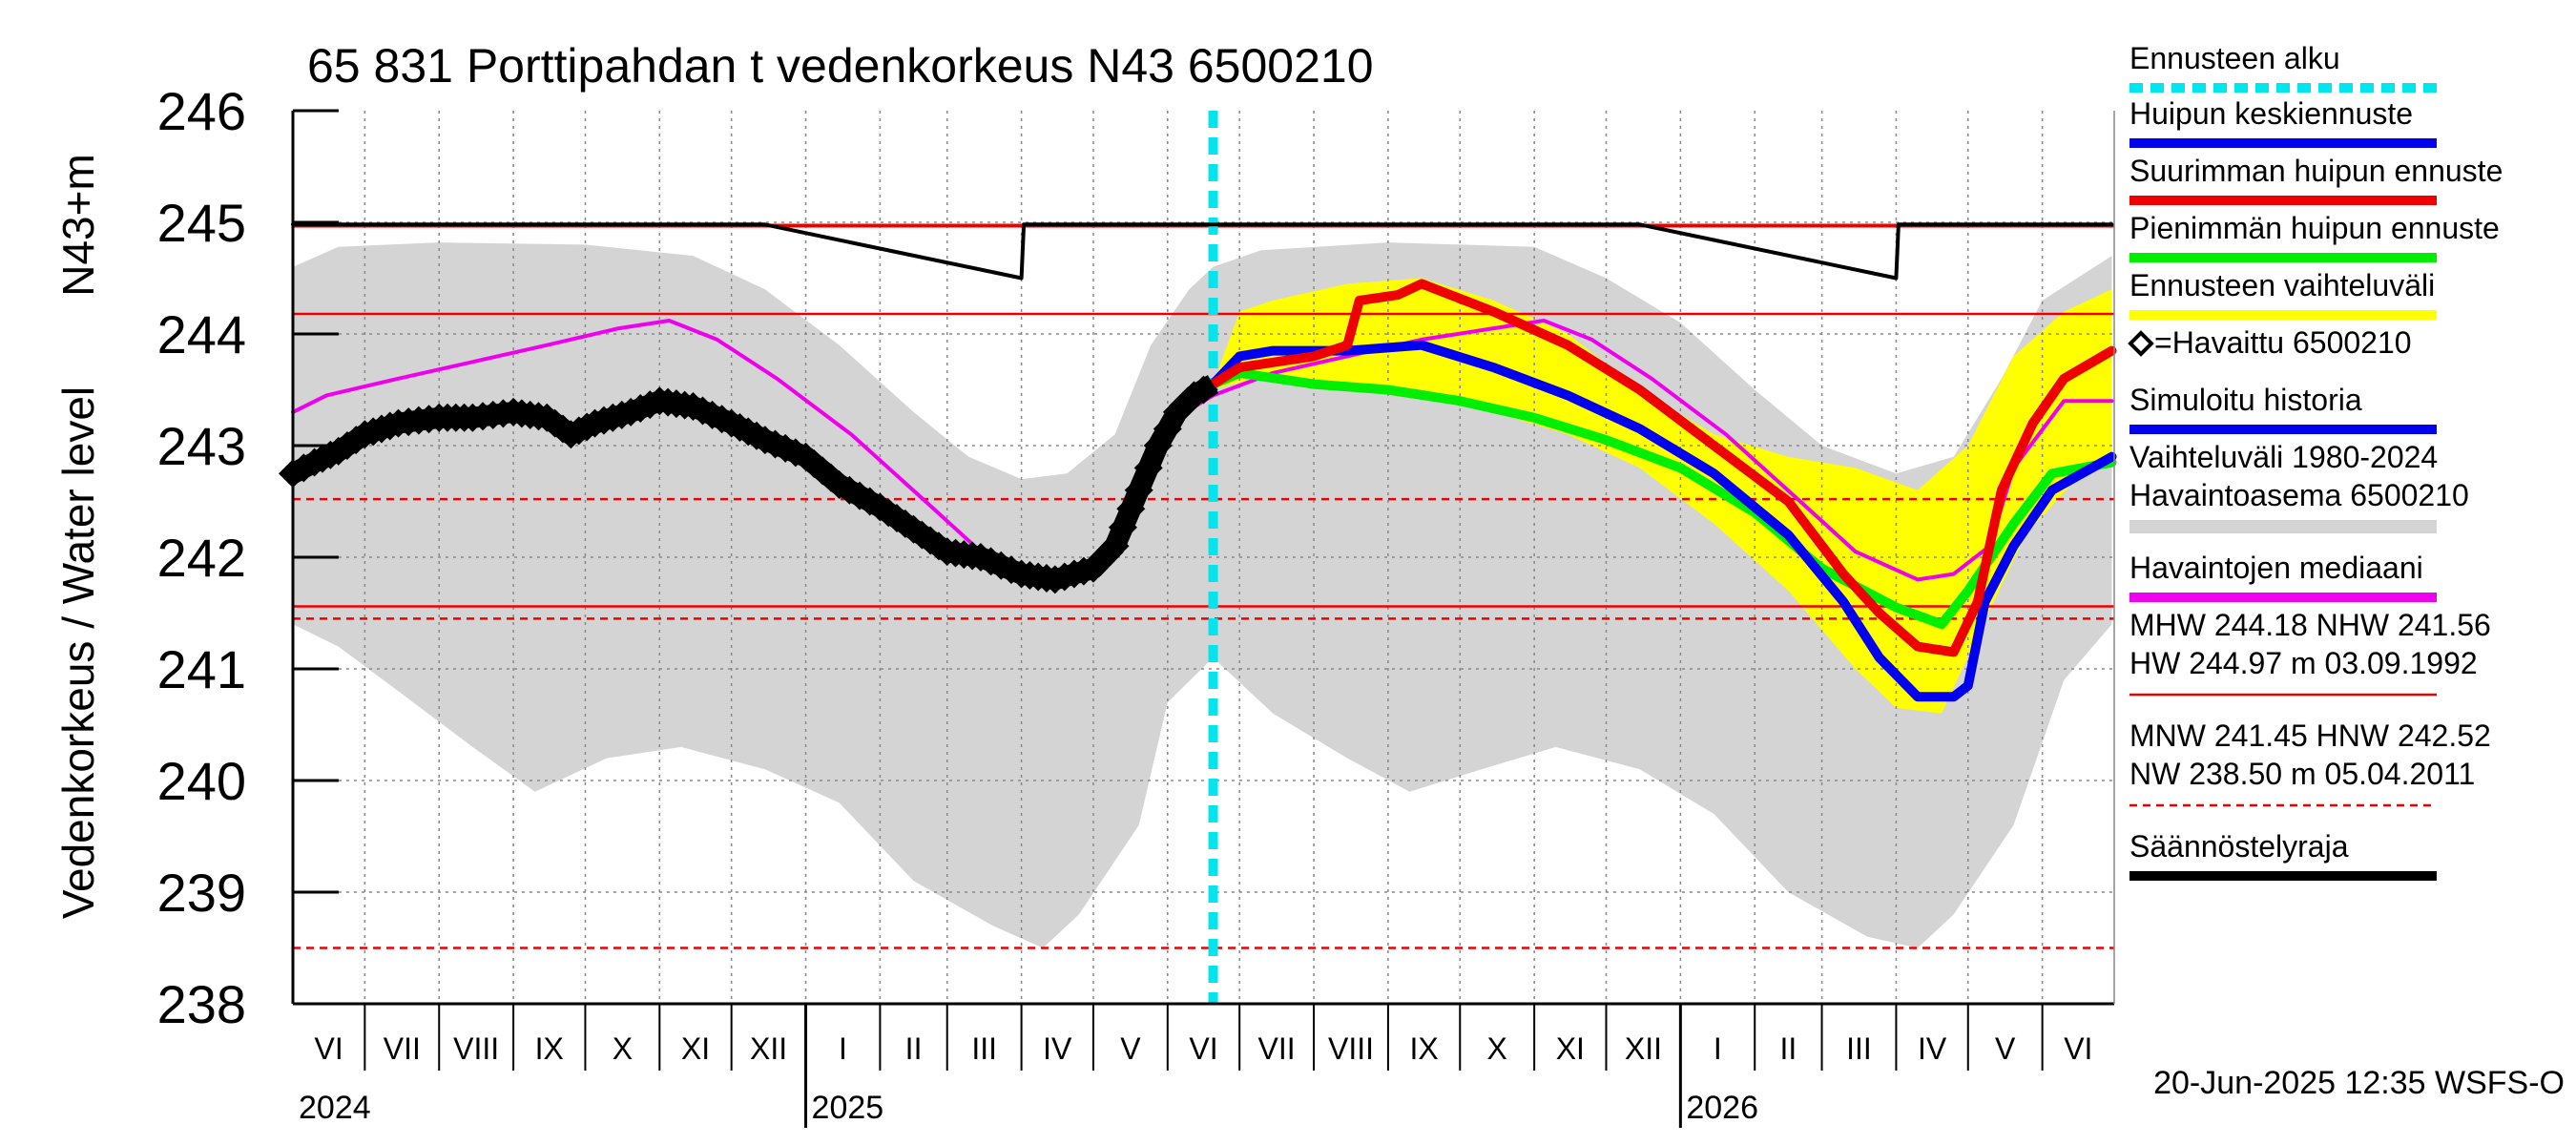  What do you see at coordinates (768, 1048) in the screenshot?
I see `month-label-6: XII` at bounding box center [768, 1048].